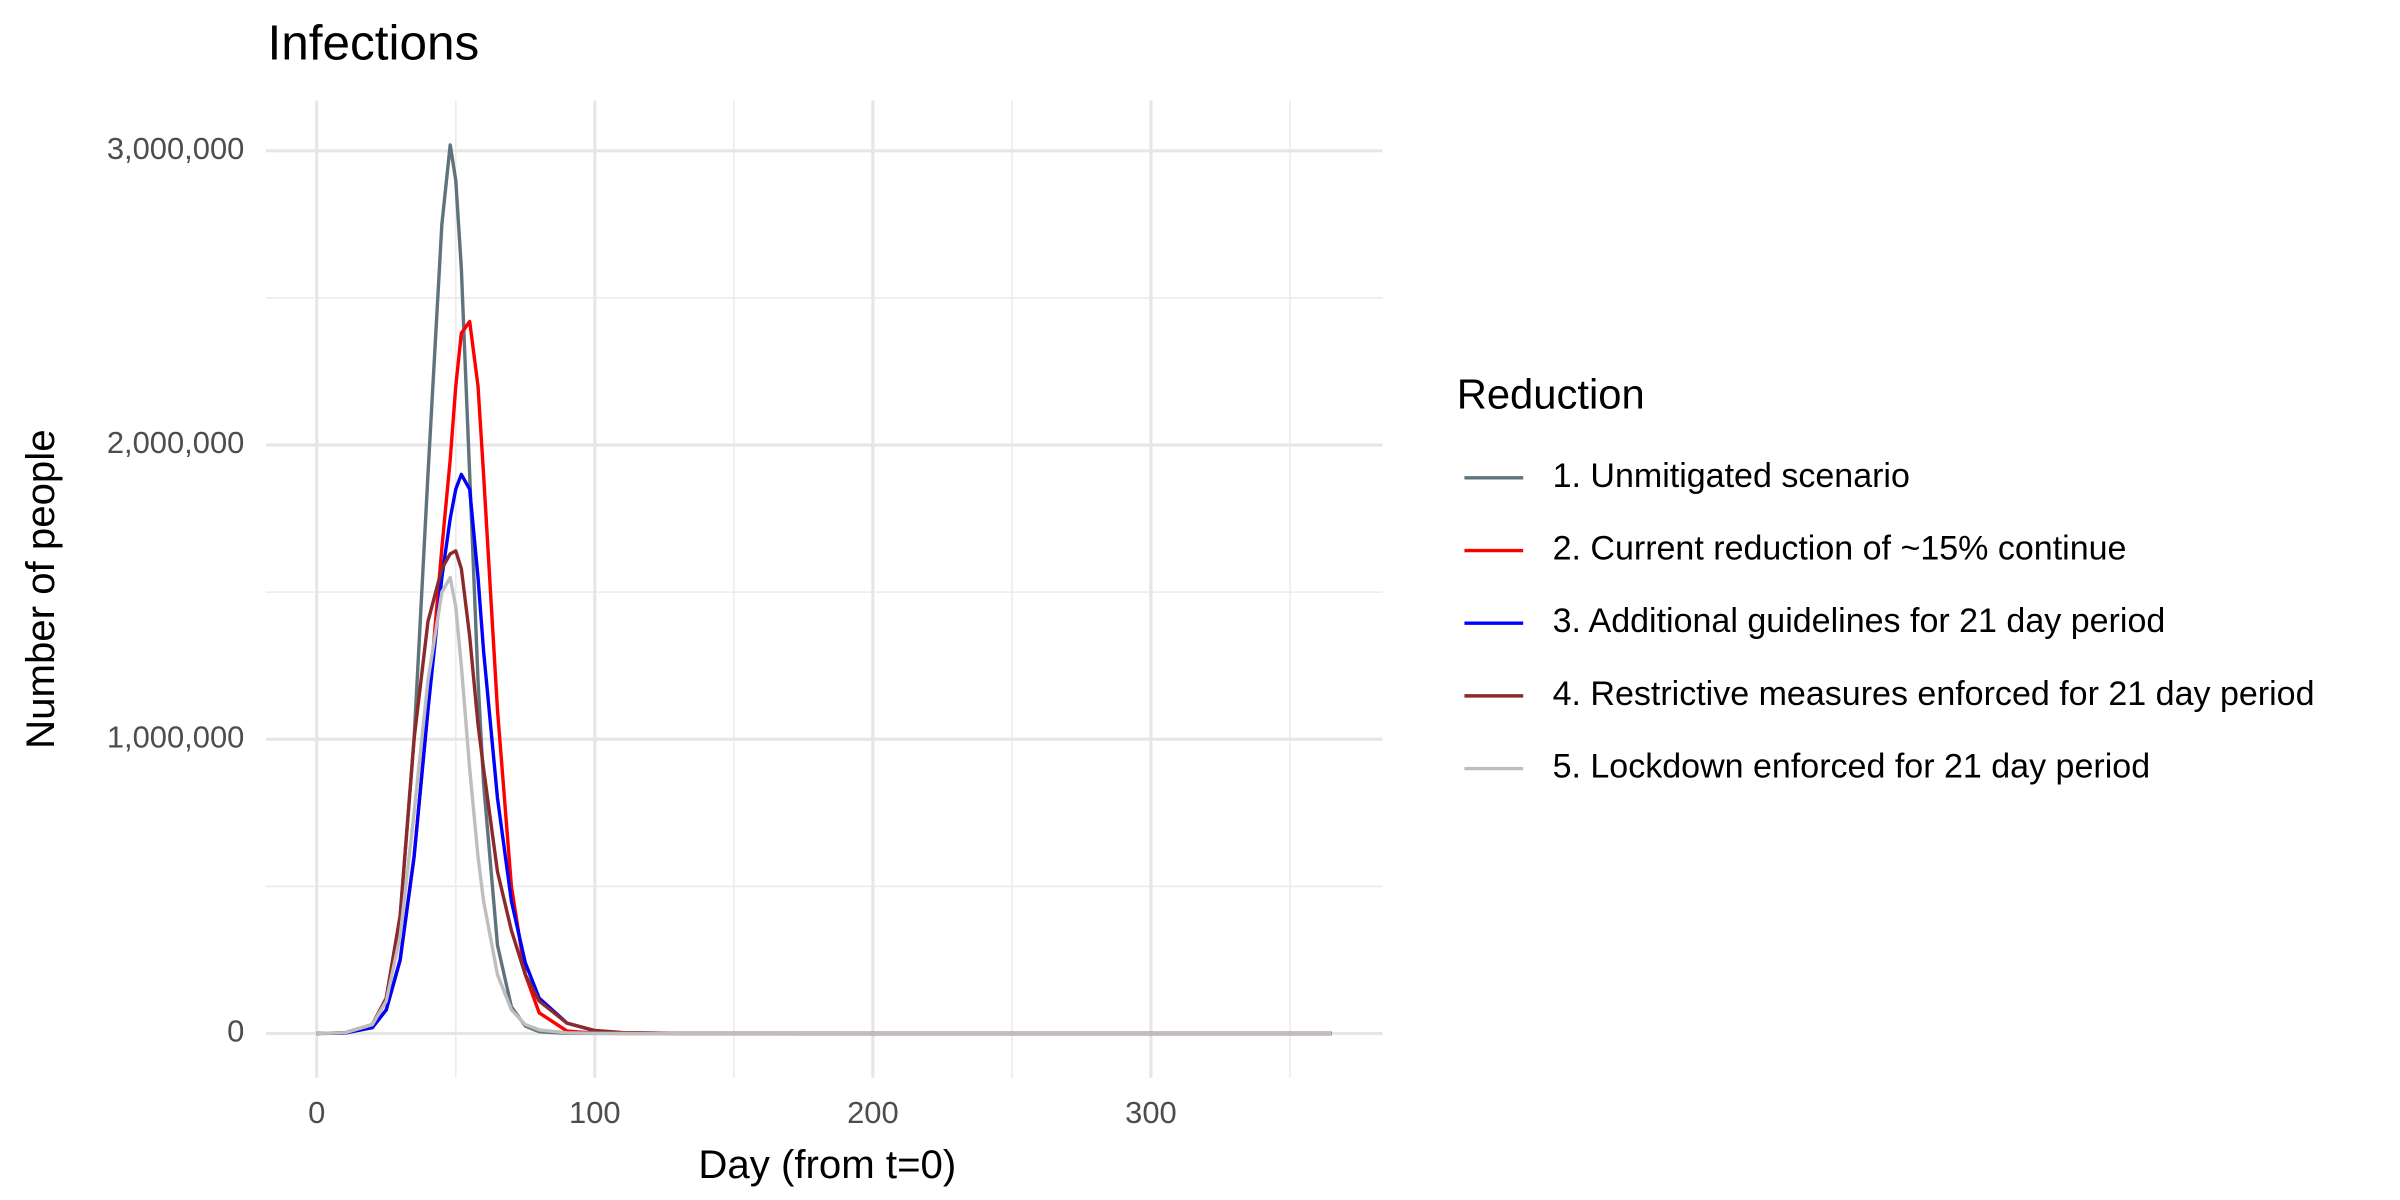 The image size is (2400, 1200). I want to click on chart-title: Infections, so click(374, 42).